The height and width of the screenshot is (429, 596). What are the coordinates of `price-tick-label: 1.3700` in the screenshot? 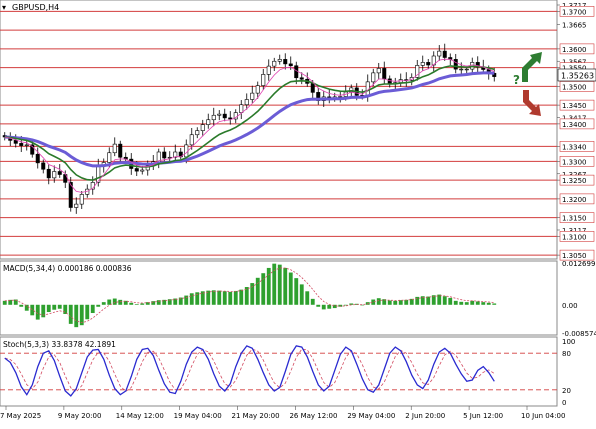 It's located at (574, 12).